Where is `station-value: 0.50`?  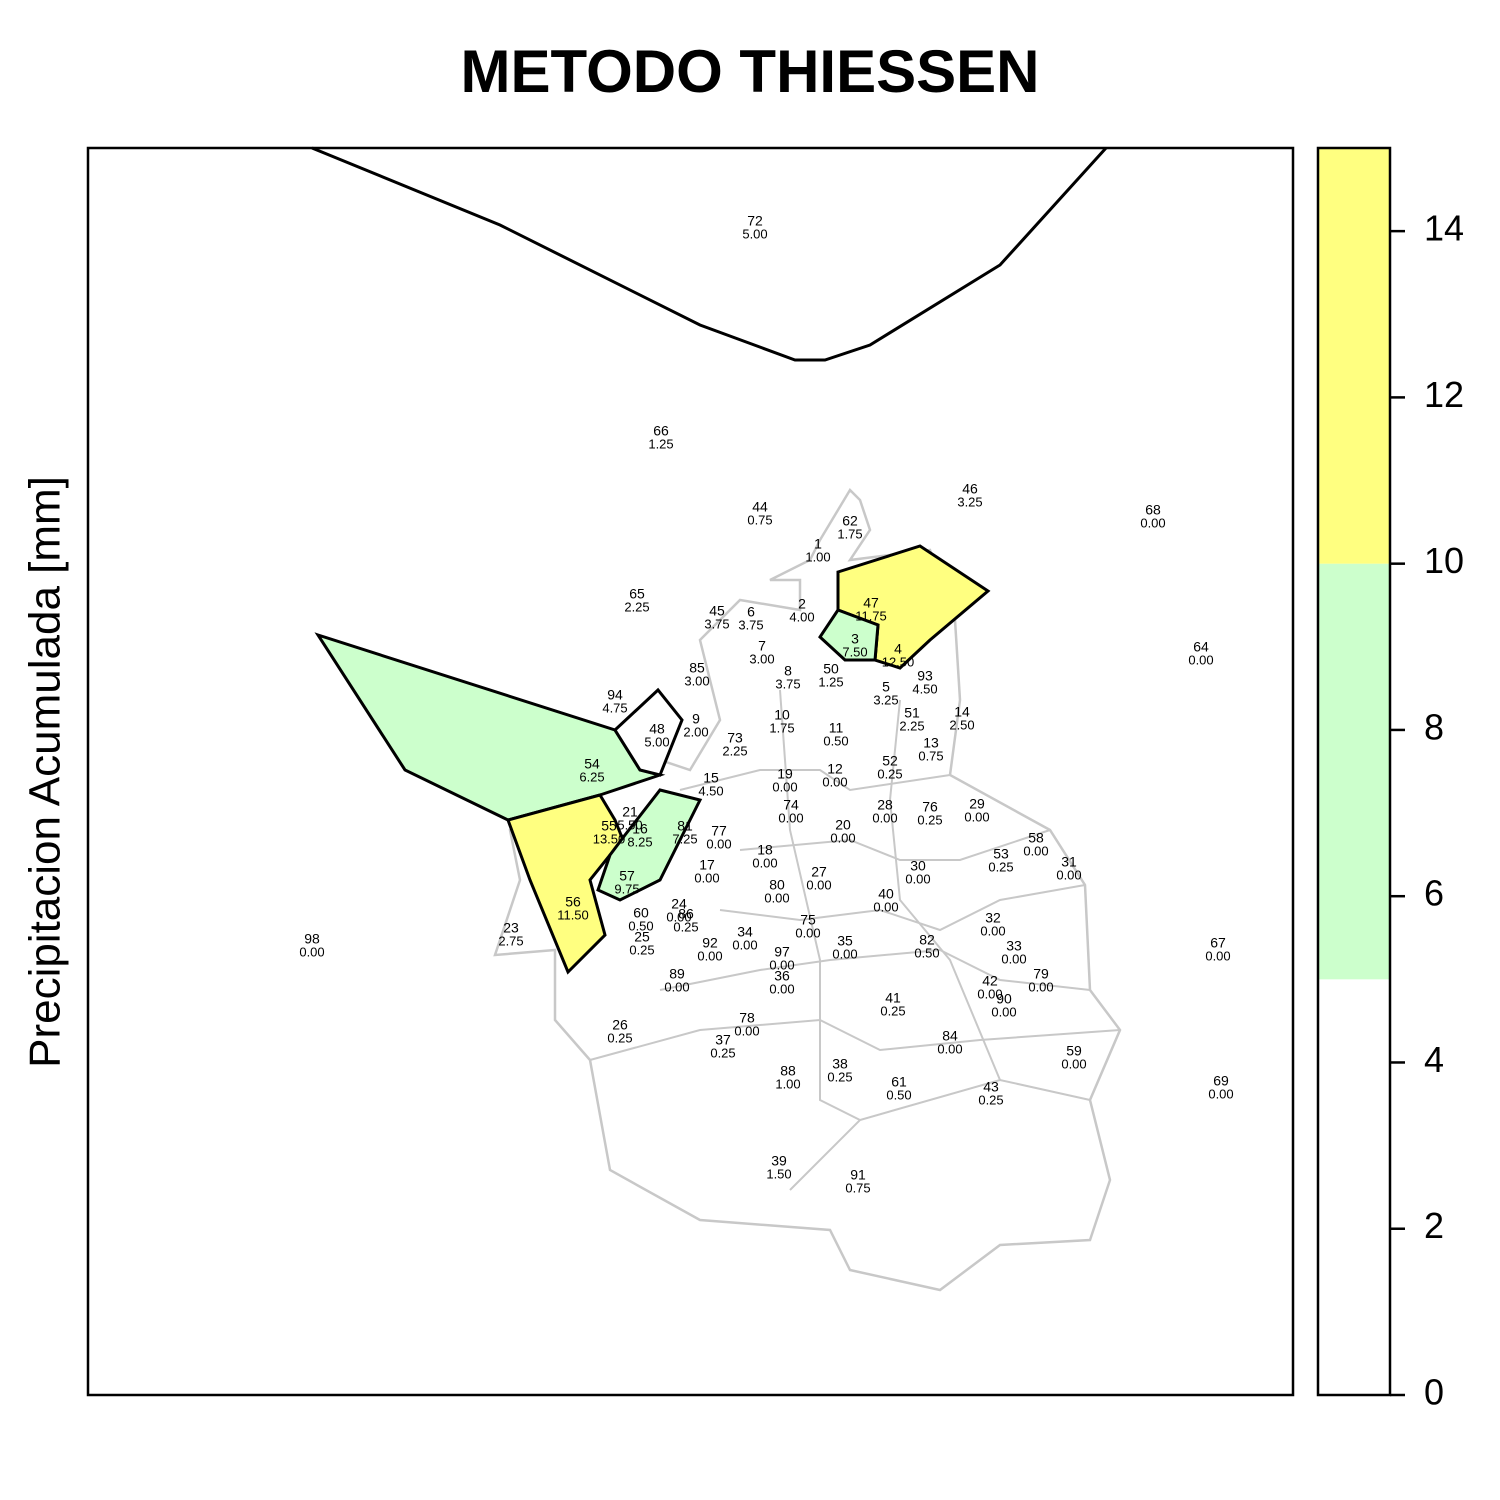
station-value: 0.50 is located at coordinates (835, 740).